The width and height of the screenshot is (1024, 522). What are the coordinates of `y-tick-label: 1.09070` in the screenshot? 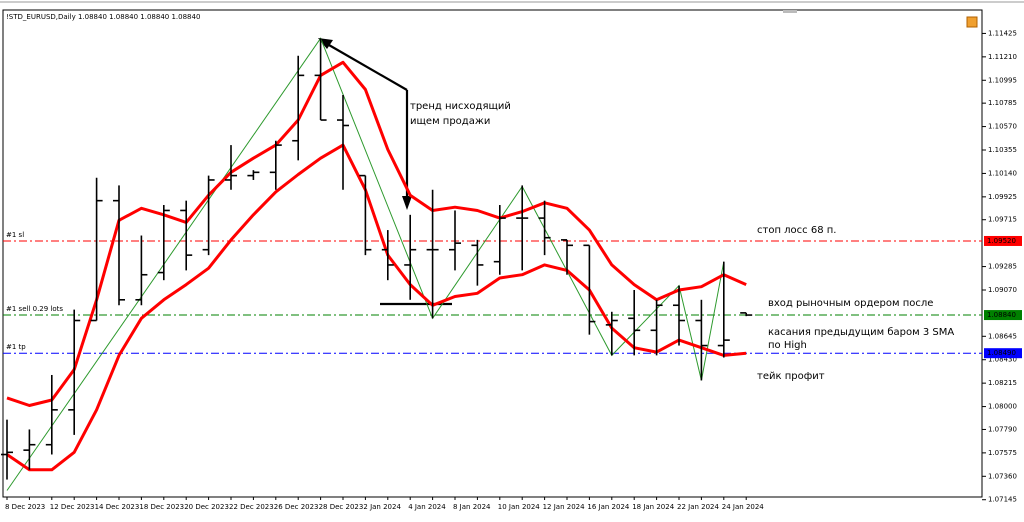 It's located at (1002, 290).